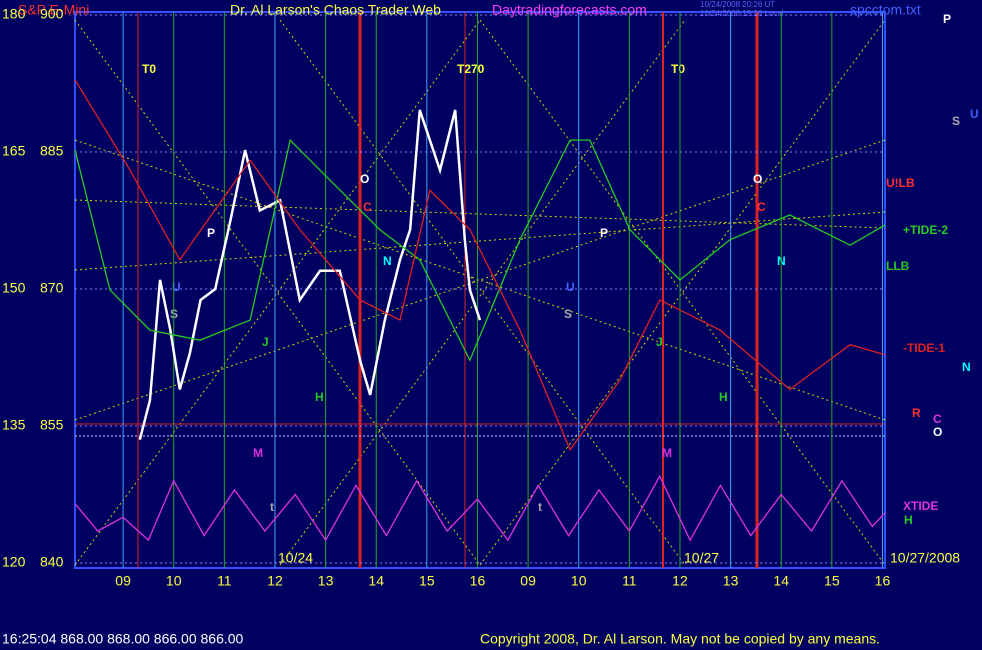 This screenshot has width=982, height=650. What do you see at coordinates (14, 288) in the screenshot?
I see `y2-tick-label: 150` at bounding box center [14, 288].